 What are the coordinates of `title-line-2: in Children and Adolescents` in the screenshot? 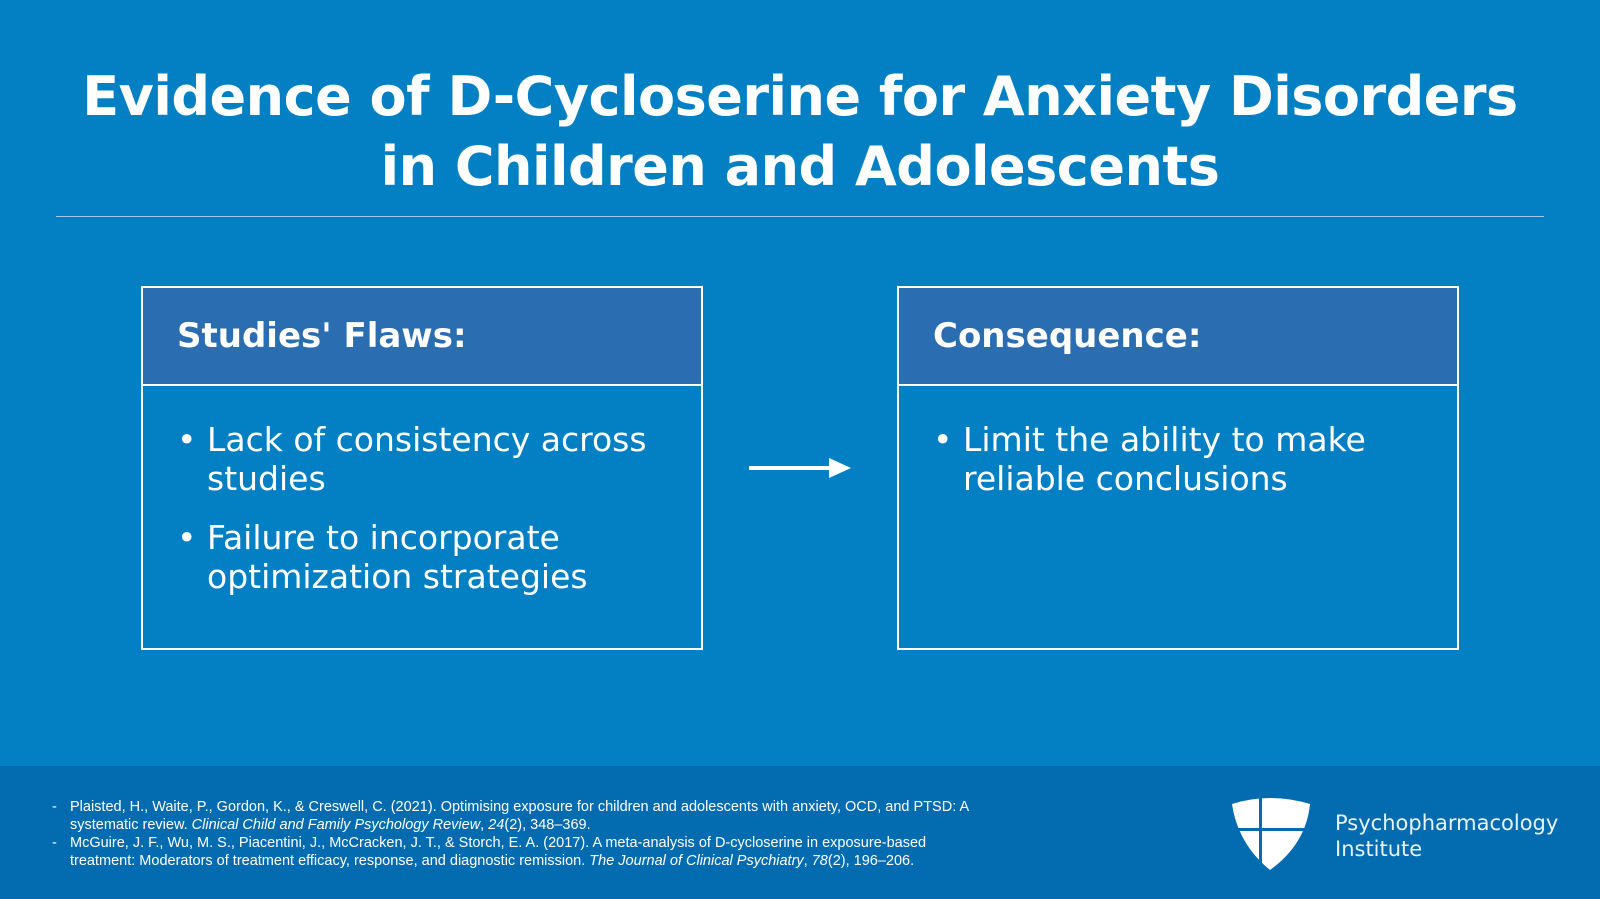 It's located at (800, 166).